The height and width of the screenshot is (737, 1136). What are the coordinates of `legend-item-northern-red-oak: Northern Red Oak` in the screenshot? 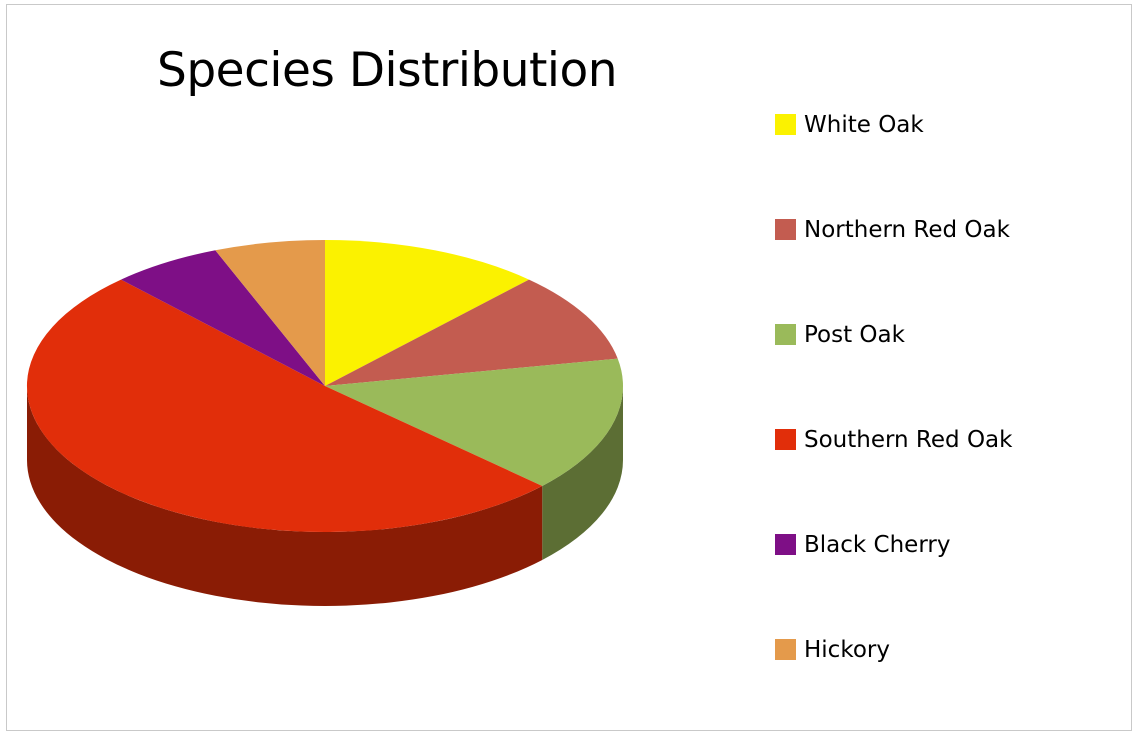 It's located at (893, 229).